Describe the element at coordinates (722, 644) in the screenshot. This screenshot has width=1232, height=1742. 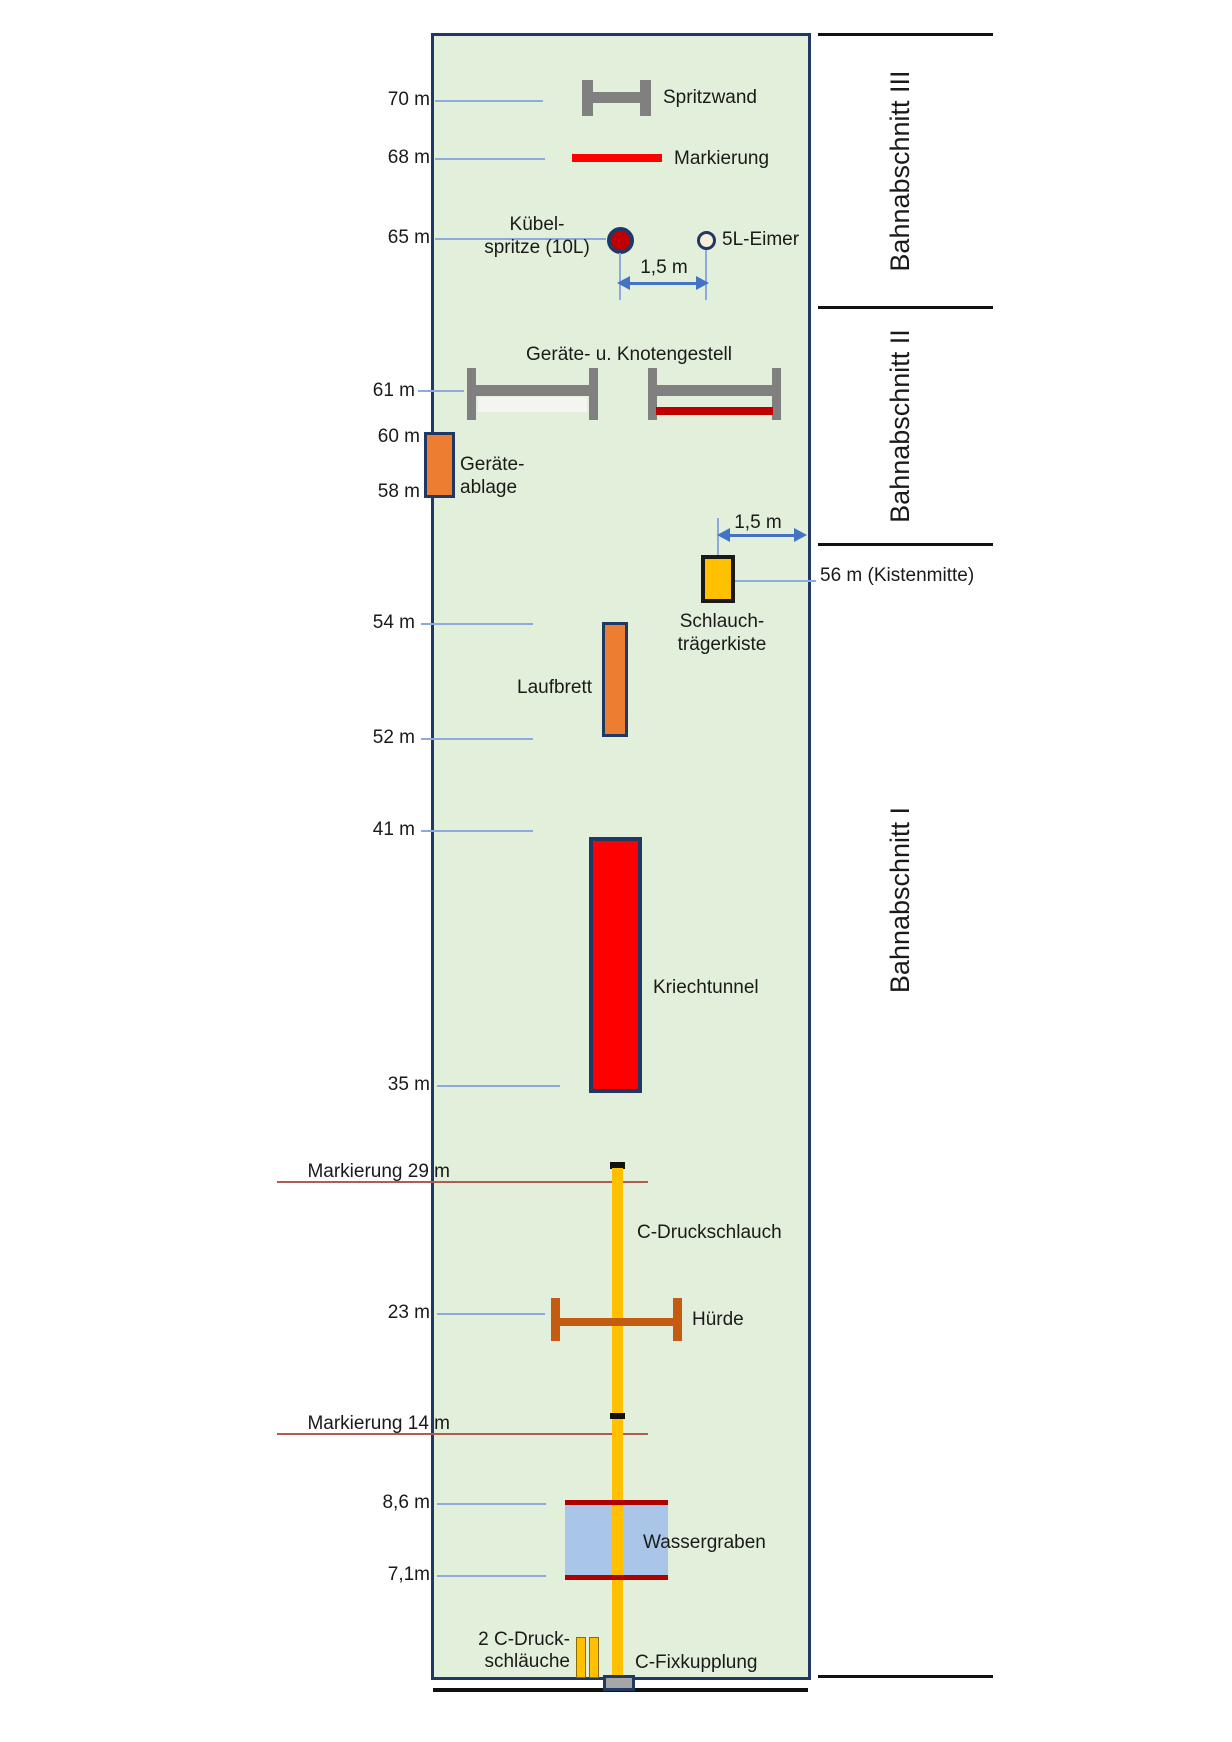
I see `kiste-label-line2: trägerkiste` at that location.